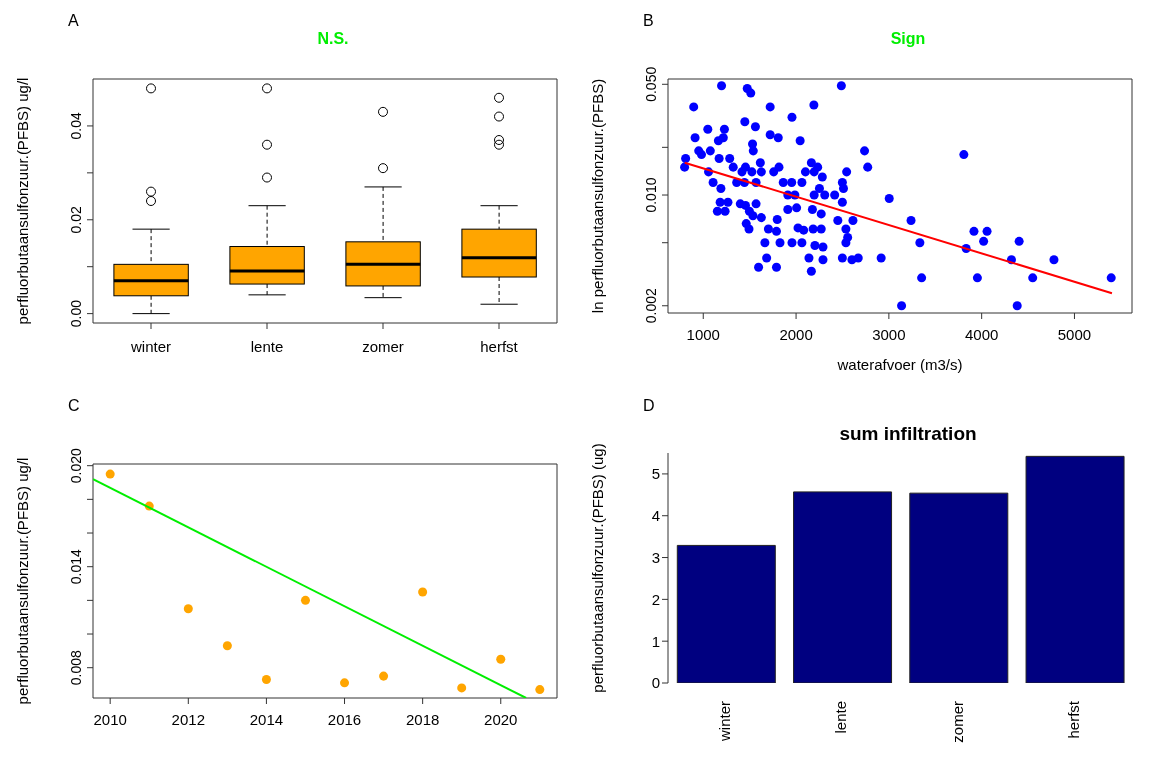  What do you see at coordinates (796, 334) in the screenshot?
I see `x-tick-label: 2000` at bounding box center [796, 334].